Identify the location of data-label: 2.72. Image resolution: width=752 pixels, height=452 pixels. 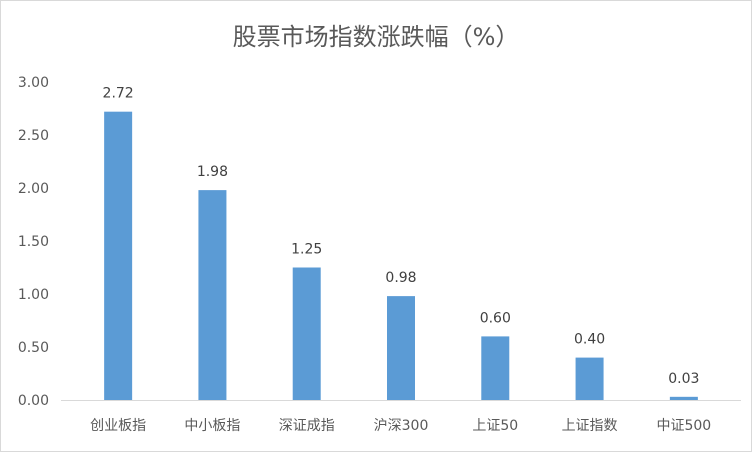
(118, 94).